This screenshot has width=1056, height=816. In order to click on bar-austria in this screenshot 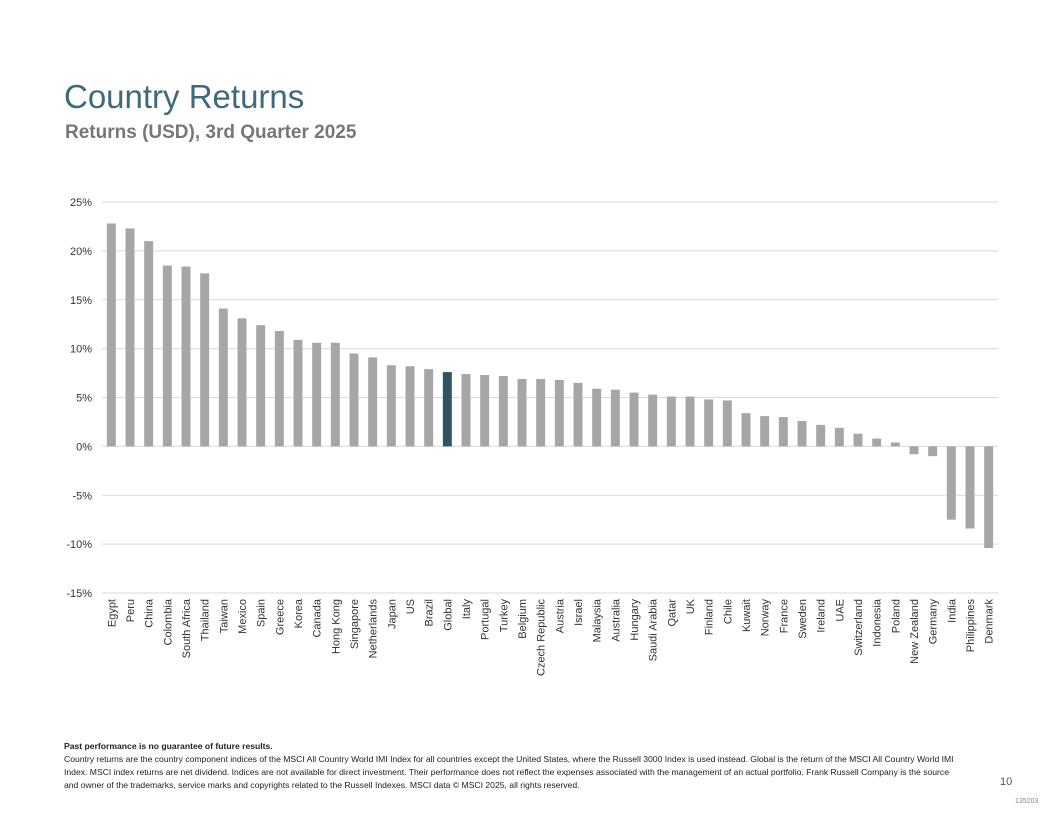, I will do `click(559, 413)`.